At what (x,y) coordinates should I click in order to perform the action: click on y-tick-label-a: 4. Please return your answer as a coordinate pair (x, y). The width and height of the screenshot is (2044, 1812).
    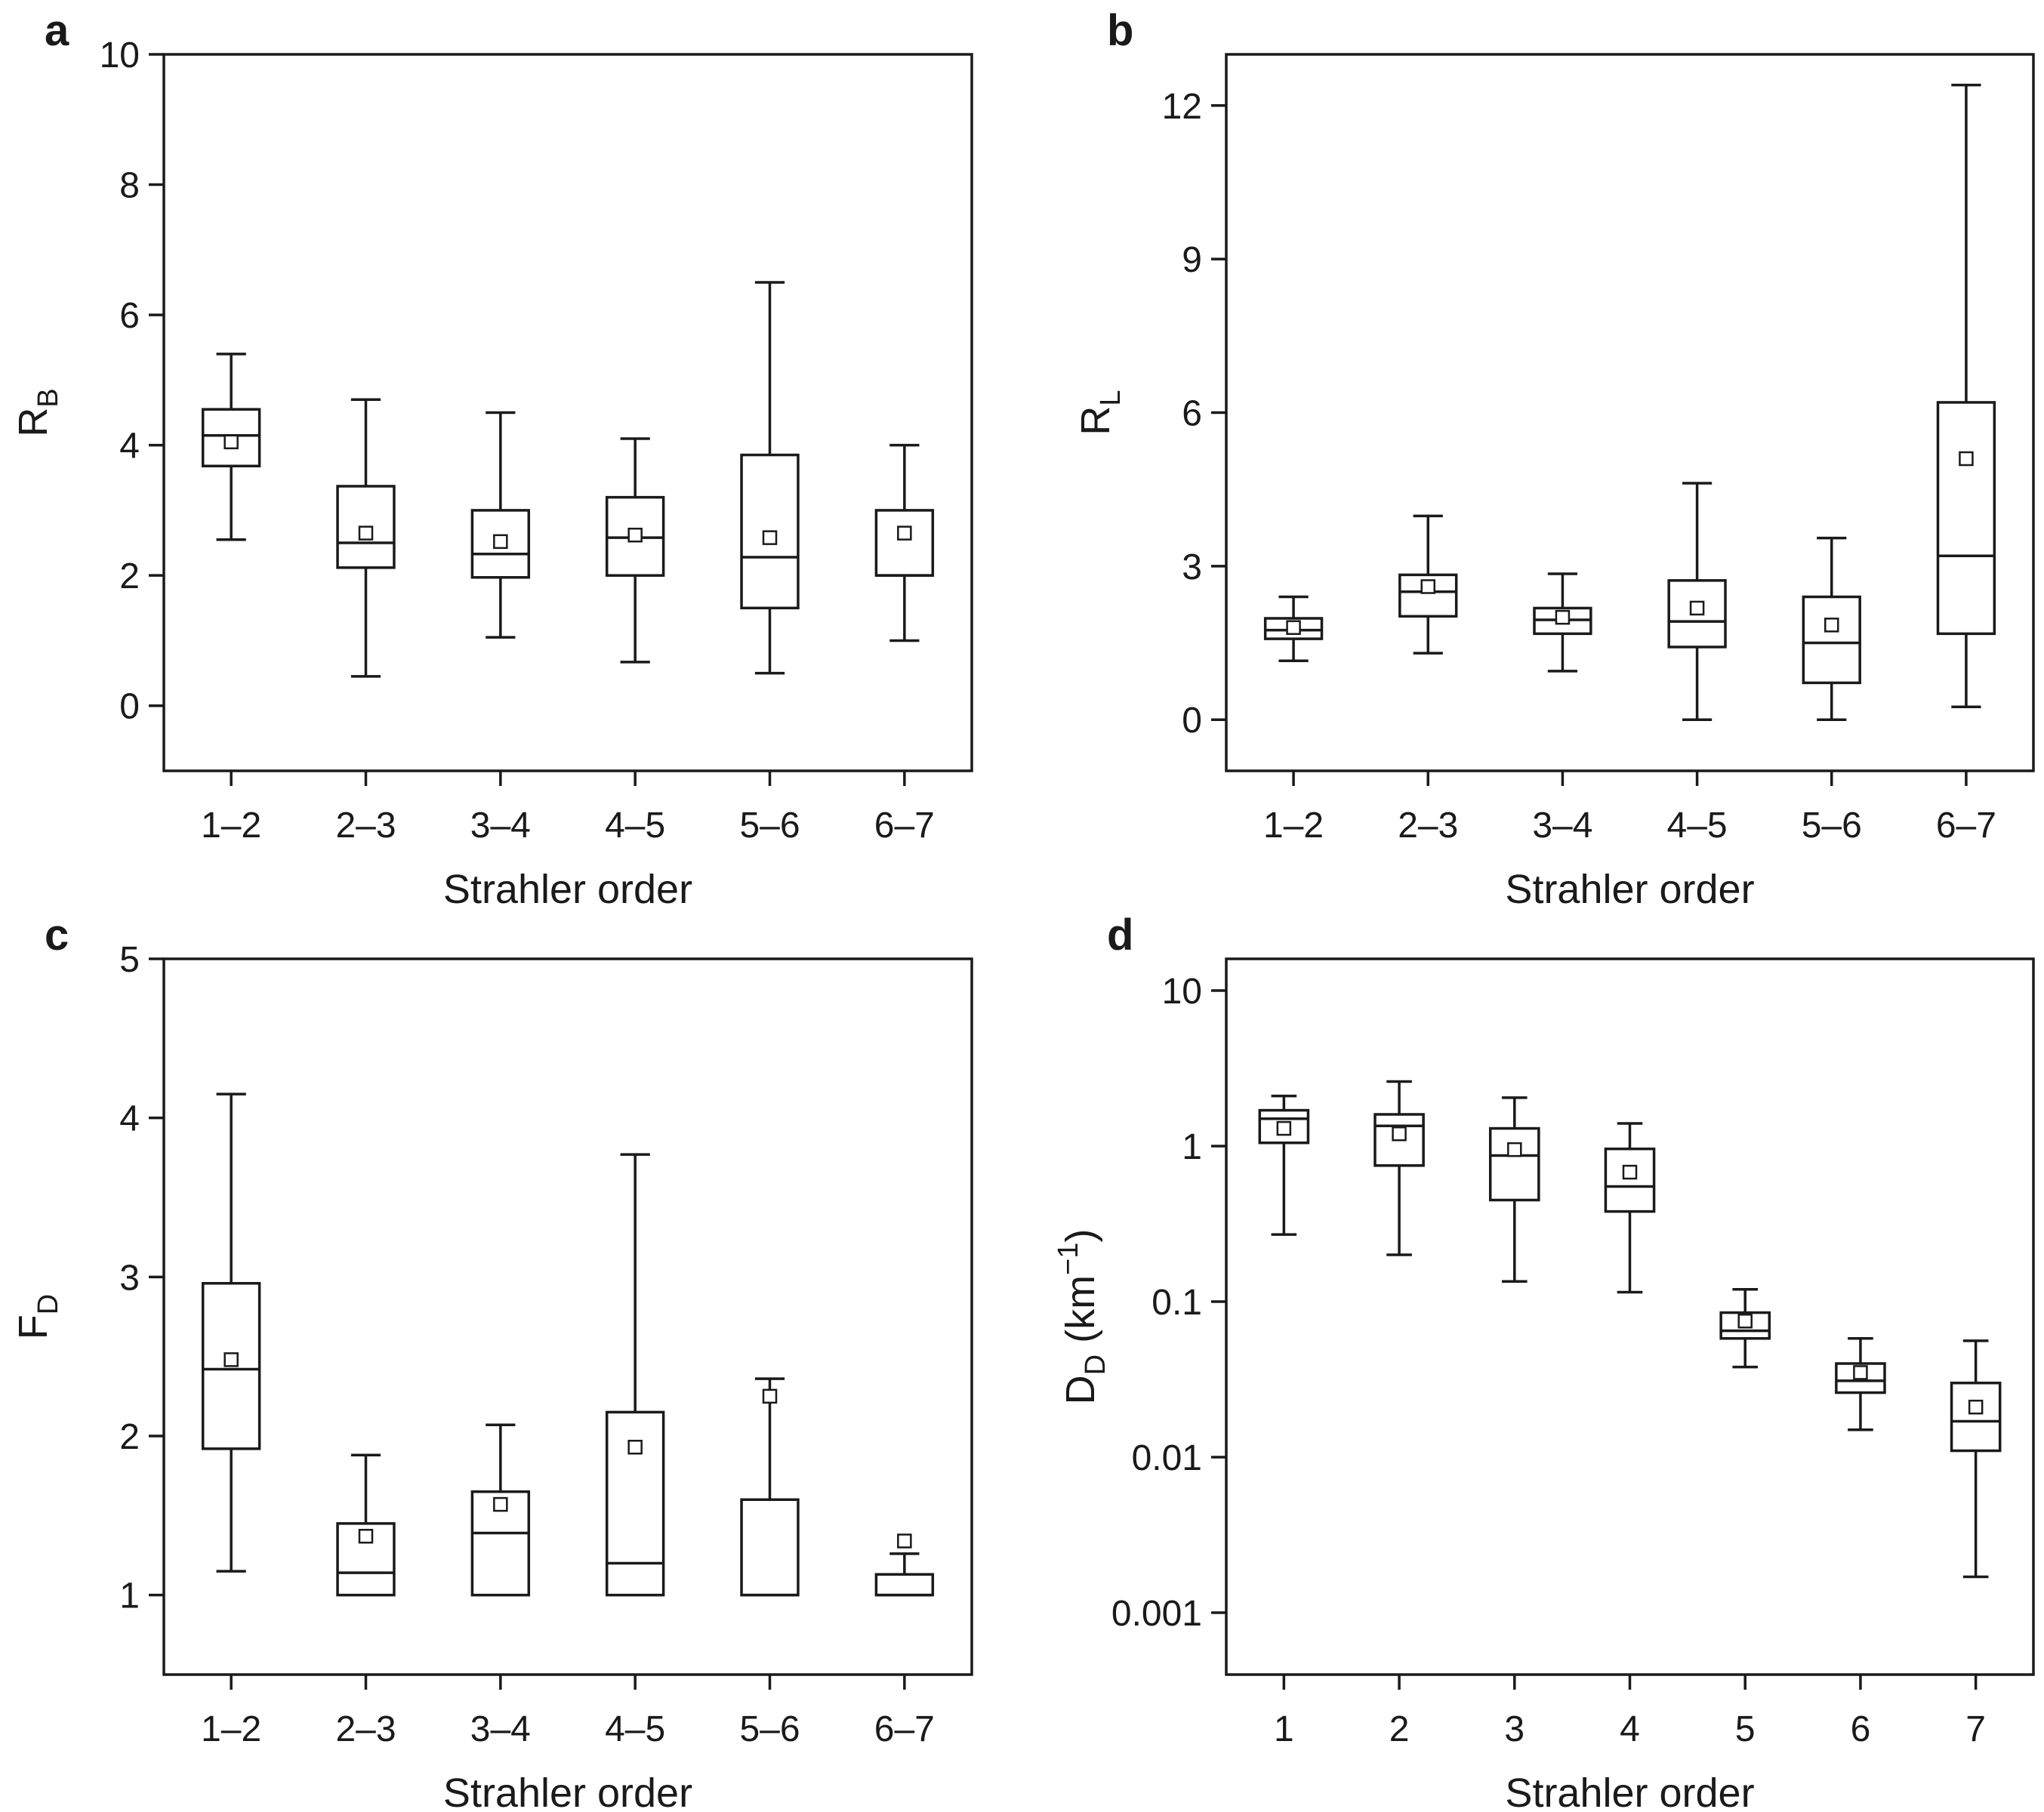
    Looking at the image, I should click on (129, 447).